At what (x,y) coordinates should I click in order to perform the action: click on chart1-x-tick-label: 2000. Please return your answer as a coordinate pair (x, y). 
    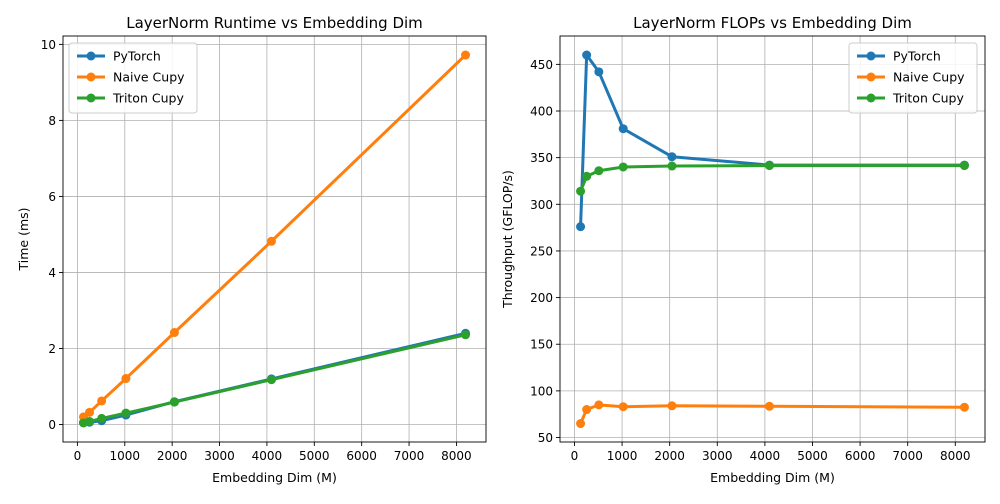
    Looking at the image, I should click on (172, 456).